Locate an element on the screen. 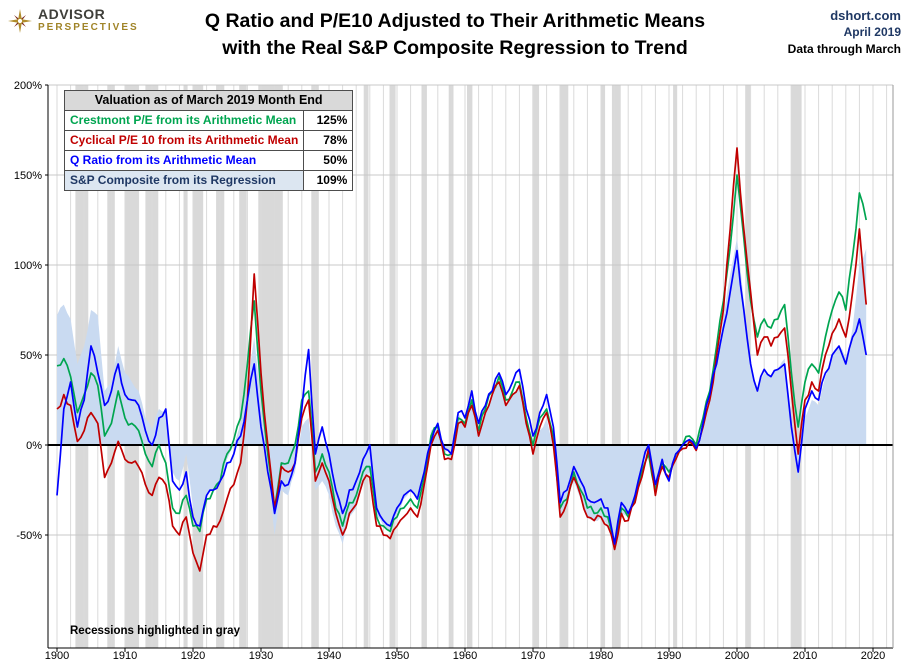 This screenshot has width=910, height=661. legend-label-qratio: Q Ratio from its Arithmetic Mean is located at coordinates (184, 160).